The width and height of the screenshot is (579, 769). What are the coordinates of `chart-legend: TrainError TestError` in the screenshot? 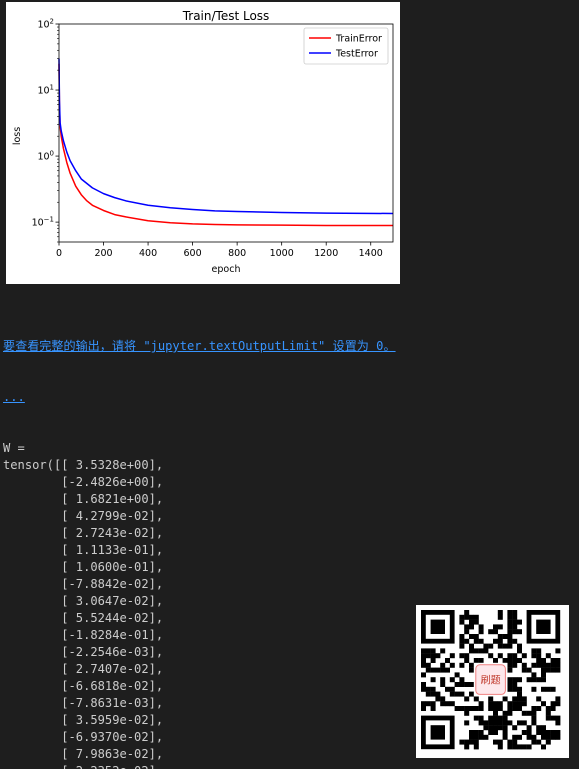 It's located at (346, 46).